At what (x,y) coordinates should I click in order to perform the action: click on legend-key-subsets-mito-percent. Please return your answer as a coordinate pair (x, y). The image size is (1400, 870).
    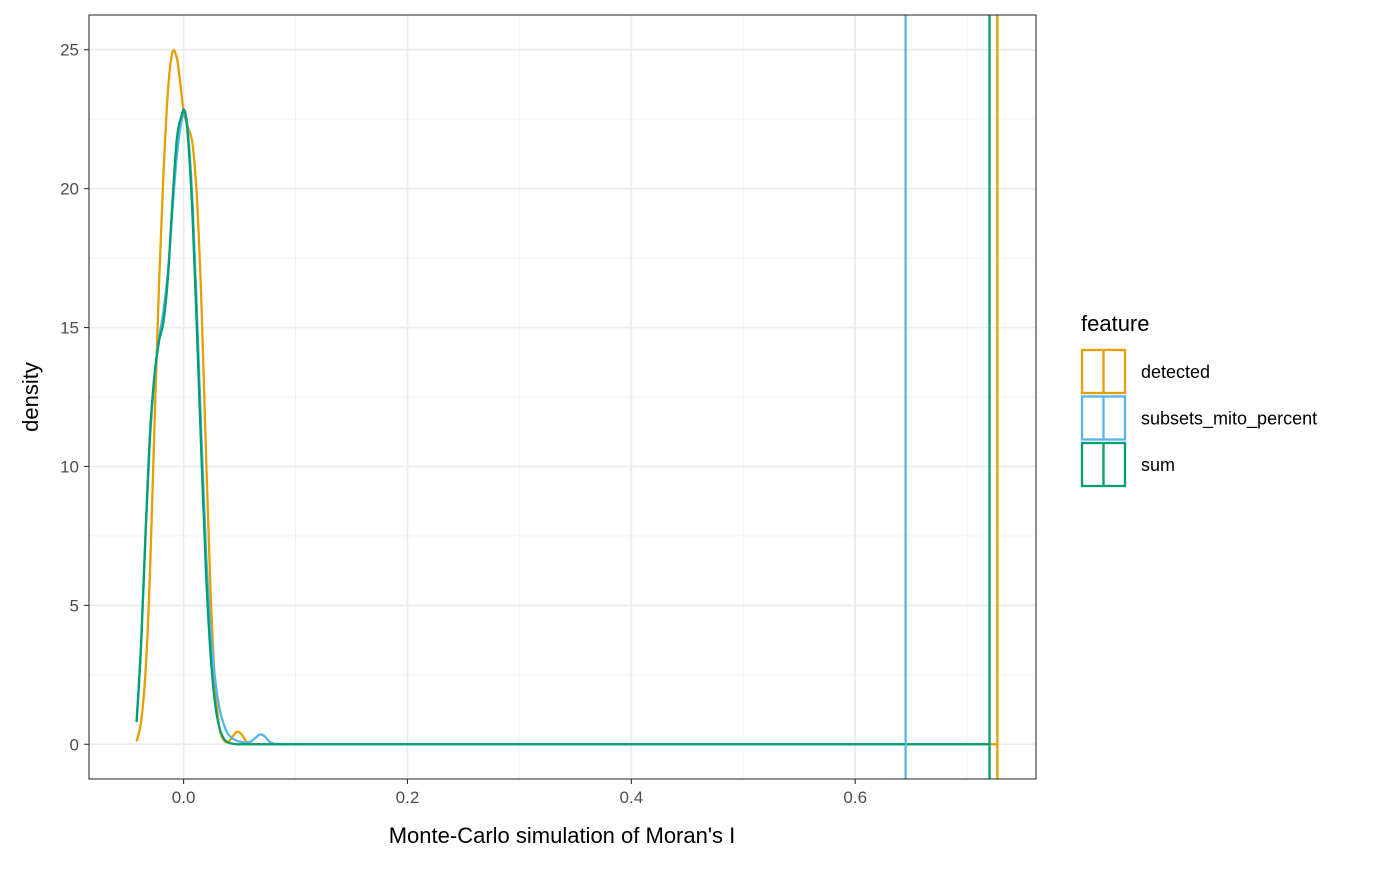
    Looking at the image, I should click on (1103, 418).